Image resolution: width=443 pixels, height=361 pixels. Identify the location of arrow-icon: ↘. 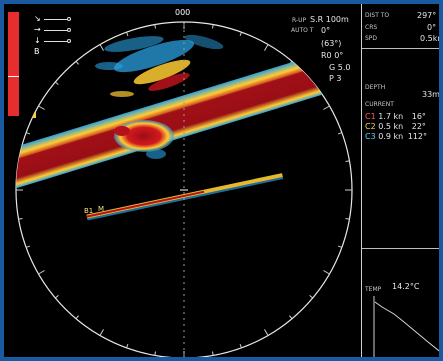
(37, 18).